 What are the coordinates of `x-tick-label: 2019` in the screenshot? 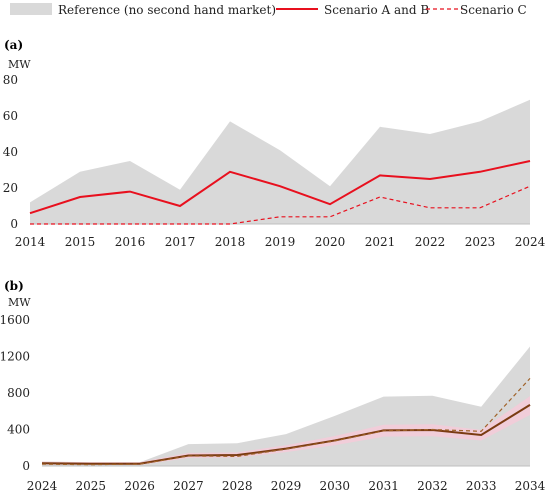 It's located at (280, 242).